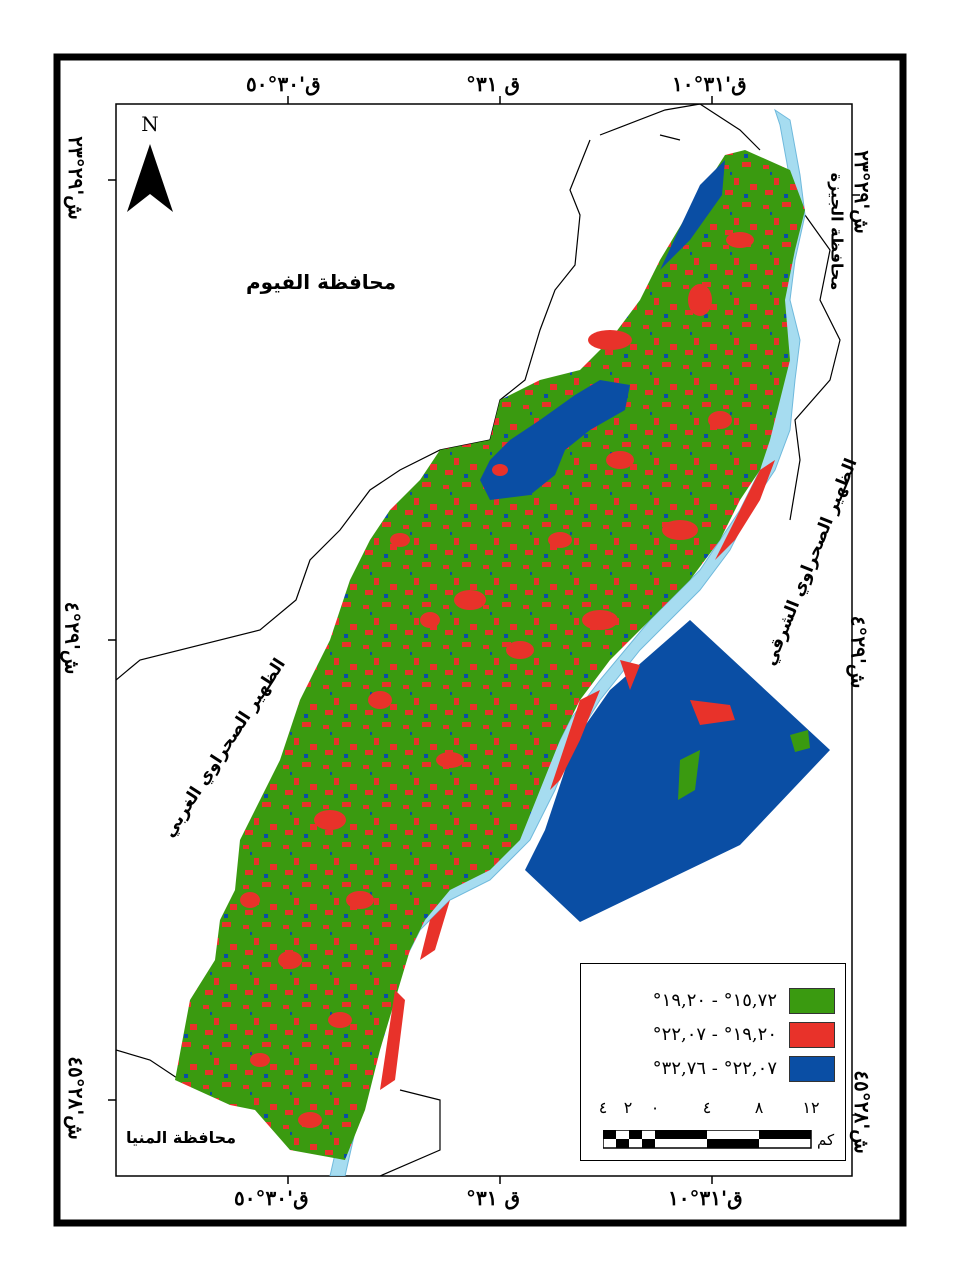 This screenshot has height=1280, width=960. What do you see at coordinates (150, 124) in the screenshot?
I see `north-letter: N` at bounding box center [150, 124].